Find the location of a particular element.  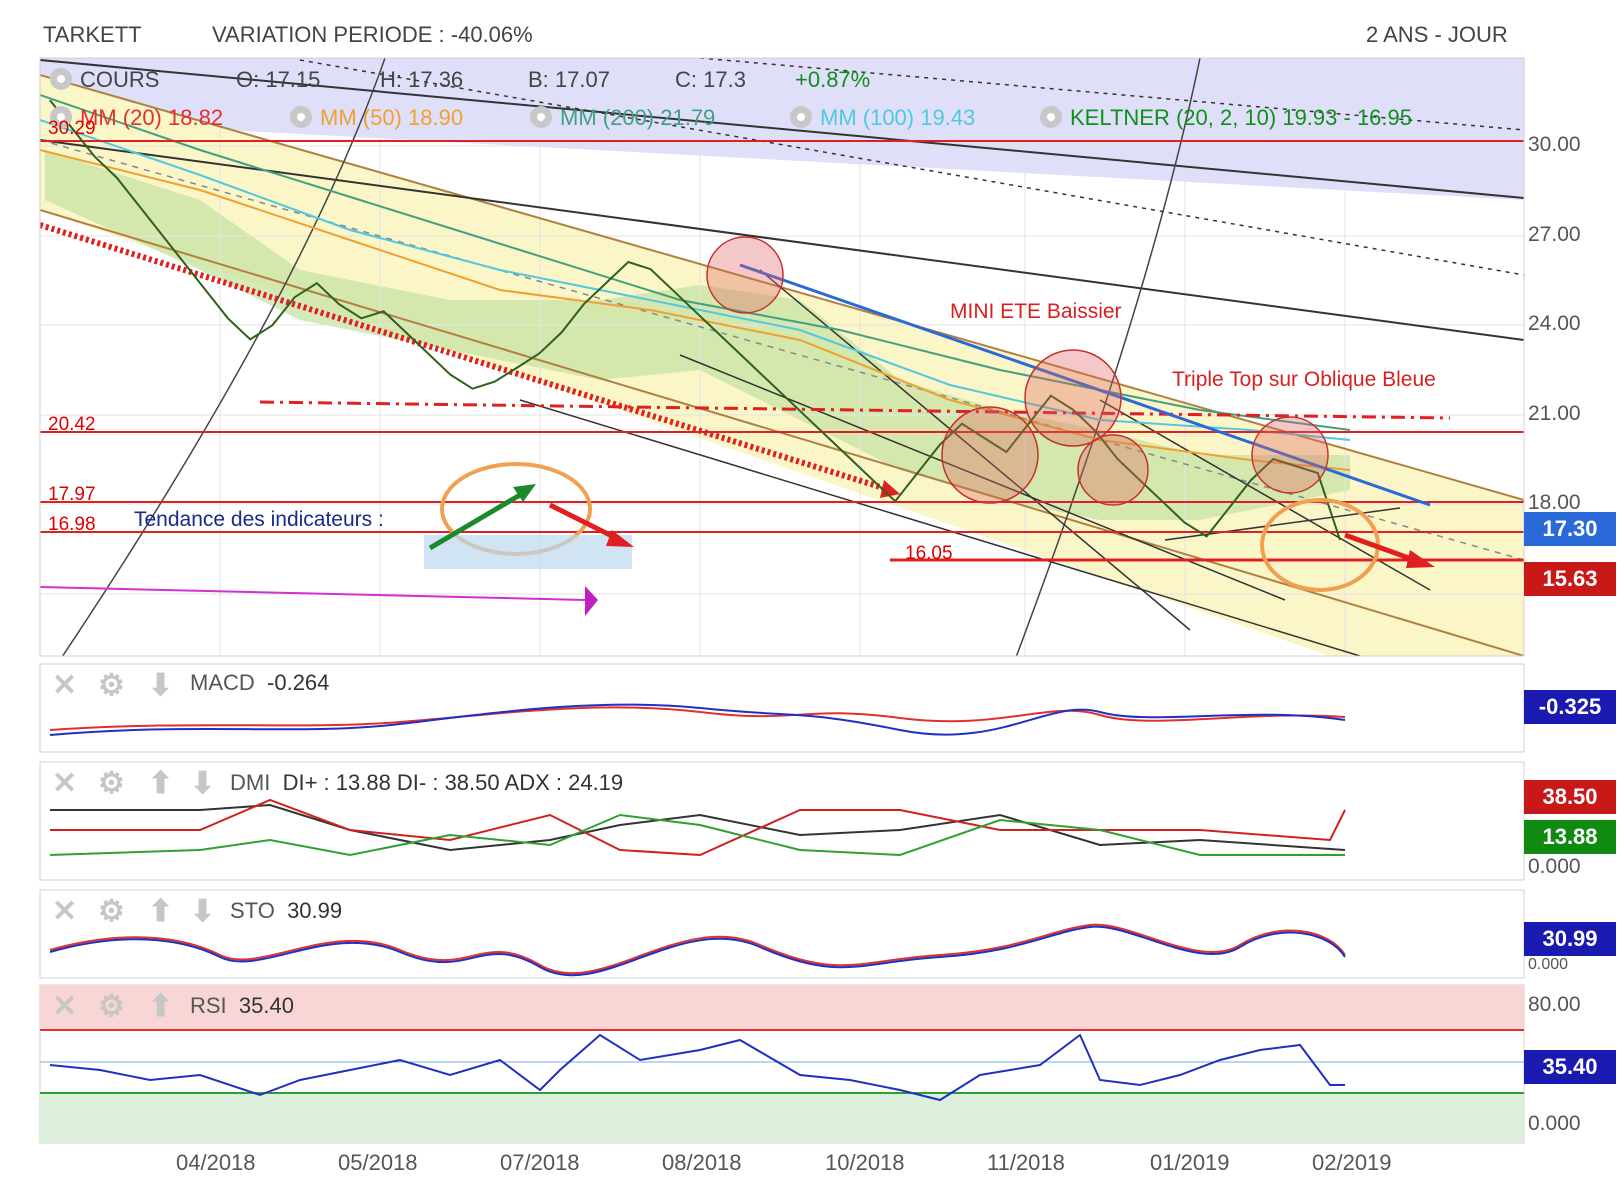

keltner-legend: KELTNER (20, 2, 10) 19.93 - 16.95 is located at coordinates (1226, 118).